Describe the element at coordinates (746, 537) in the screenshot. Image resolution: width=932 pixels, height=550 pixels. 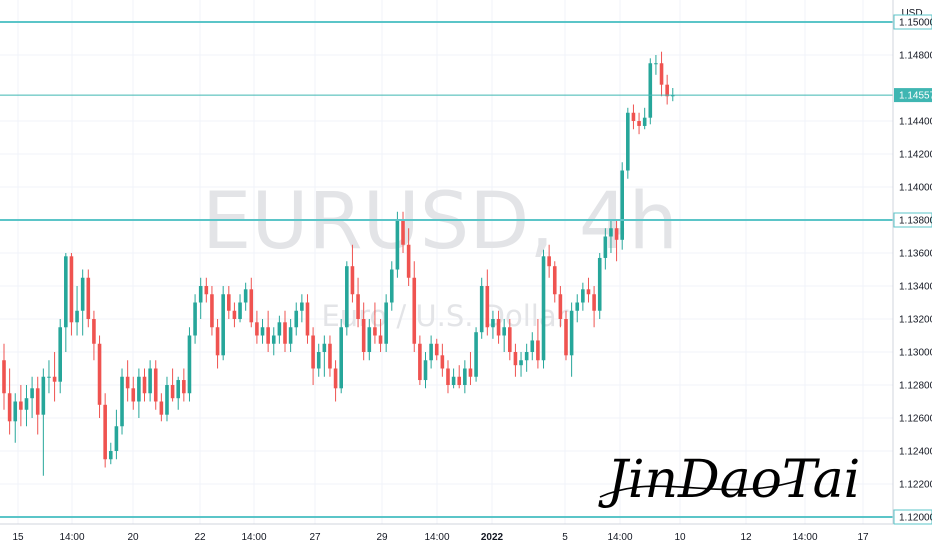
I see `x-tick-label-12: 12` at that location.